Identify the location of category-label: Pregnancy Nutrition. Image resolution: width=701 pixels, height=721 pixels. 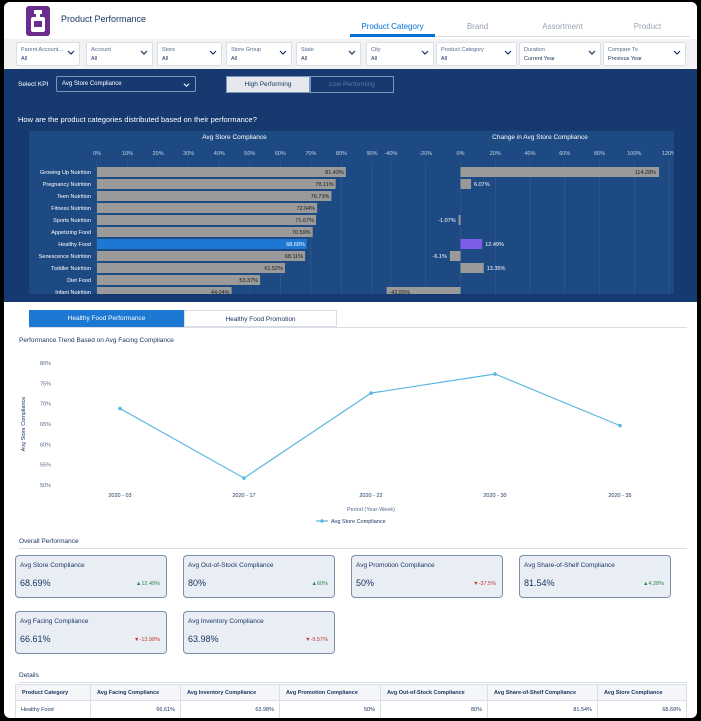
(67, 185).